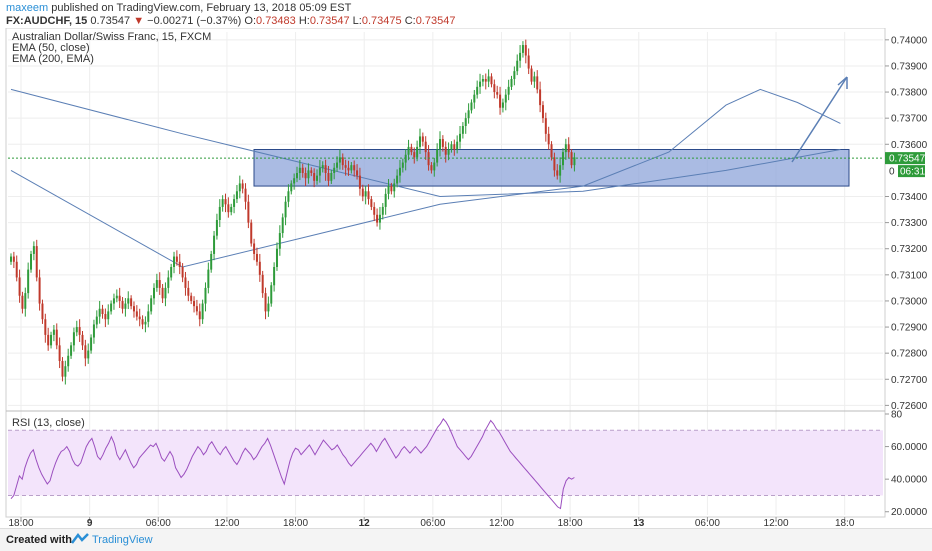  Describe the element at coordinates (250, 21) in the screenshot. I see `open-label: O:` at that location.